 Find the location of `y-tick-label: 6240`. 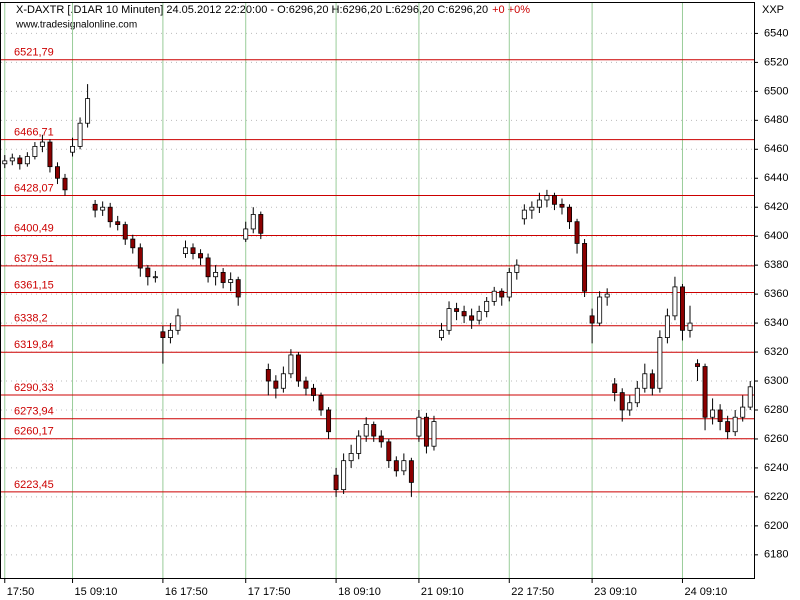

y-tick-label: 6240 is located at coordinates (776, 468).